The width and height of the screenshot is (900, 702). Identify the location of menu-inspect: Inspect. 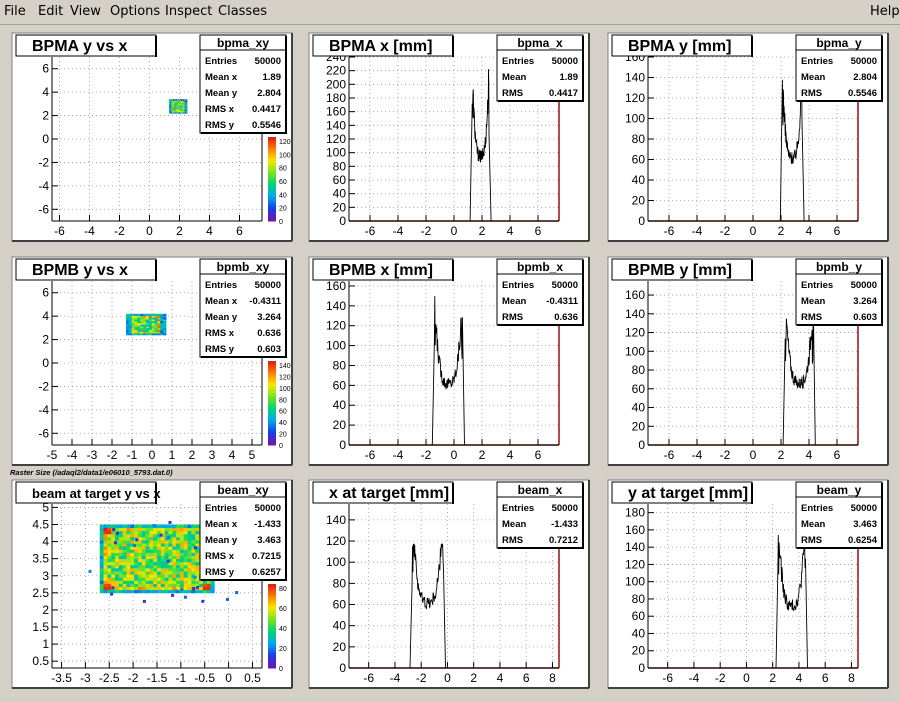
(189, 11).